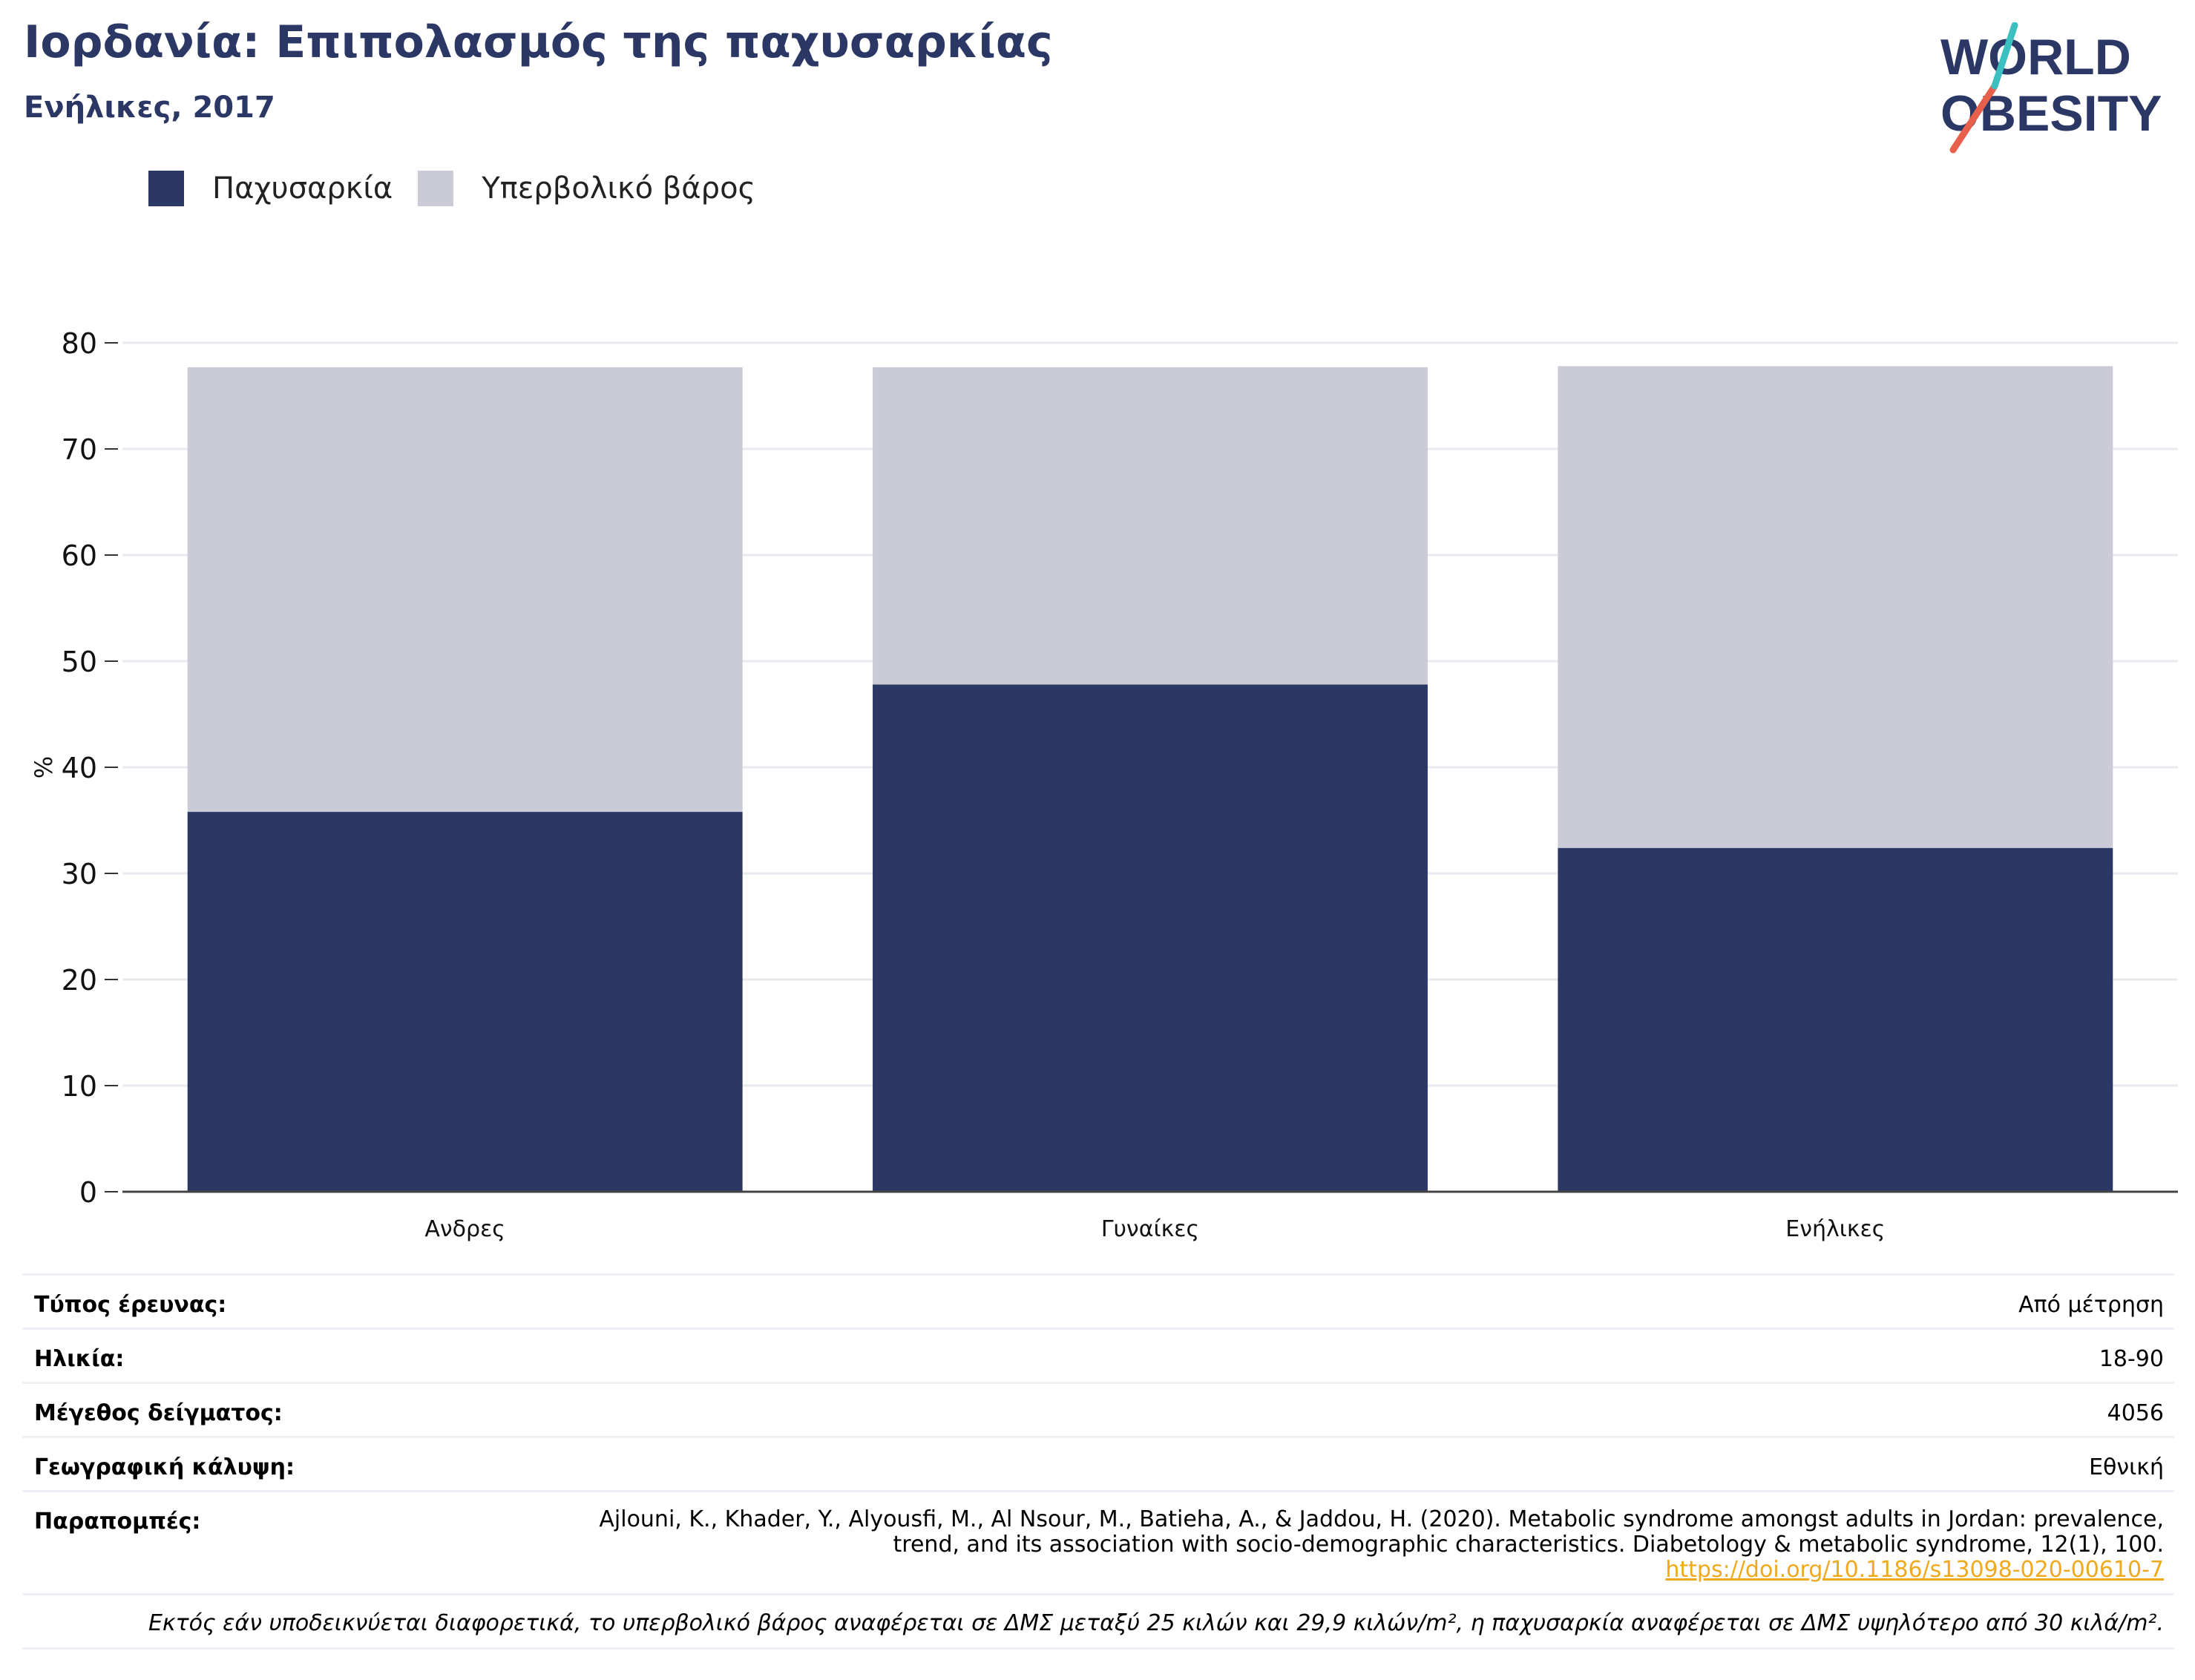  What do you see at coordinates (79, 768) in the screenshot?
I see `y-tick-label: 40` at bounding box center [79, 768].